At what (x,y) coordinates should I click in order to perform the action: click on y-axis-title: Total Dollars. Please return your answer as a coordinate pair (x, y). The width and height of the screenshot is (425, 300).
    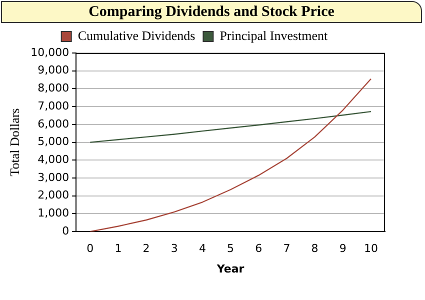
    Looking at the image, I should click on (14, 142).